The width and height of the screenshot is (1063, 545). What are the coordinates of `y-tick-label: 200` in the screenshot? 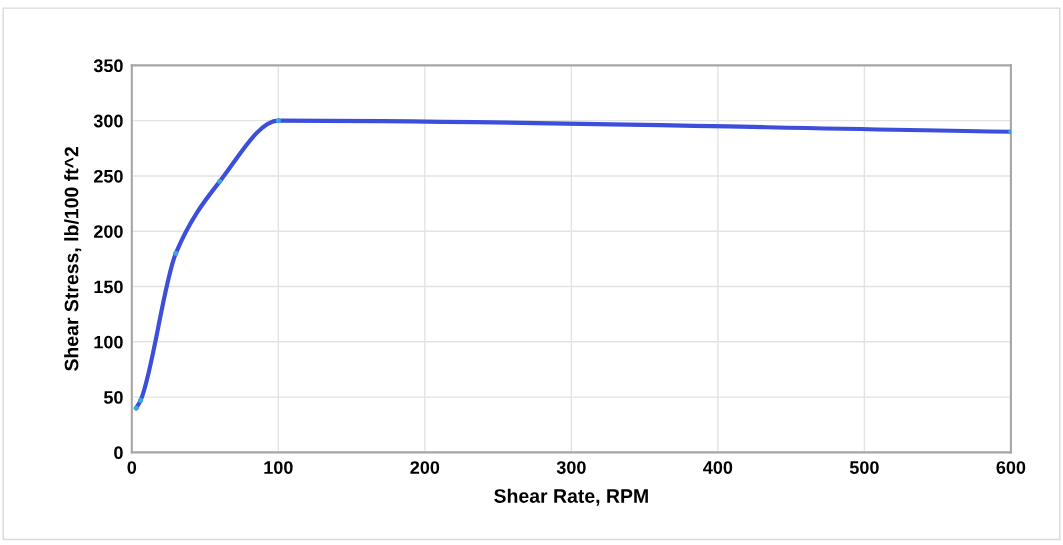 It's located at (108, 231).